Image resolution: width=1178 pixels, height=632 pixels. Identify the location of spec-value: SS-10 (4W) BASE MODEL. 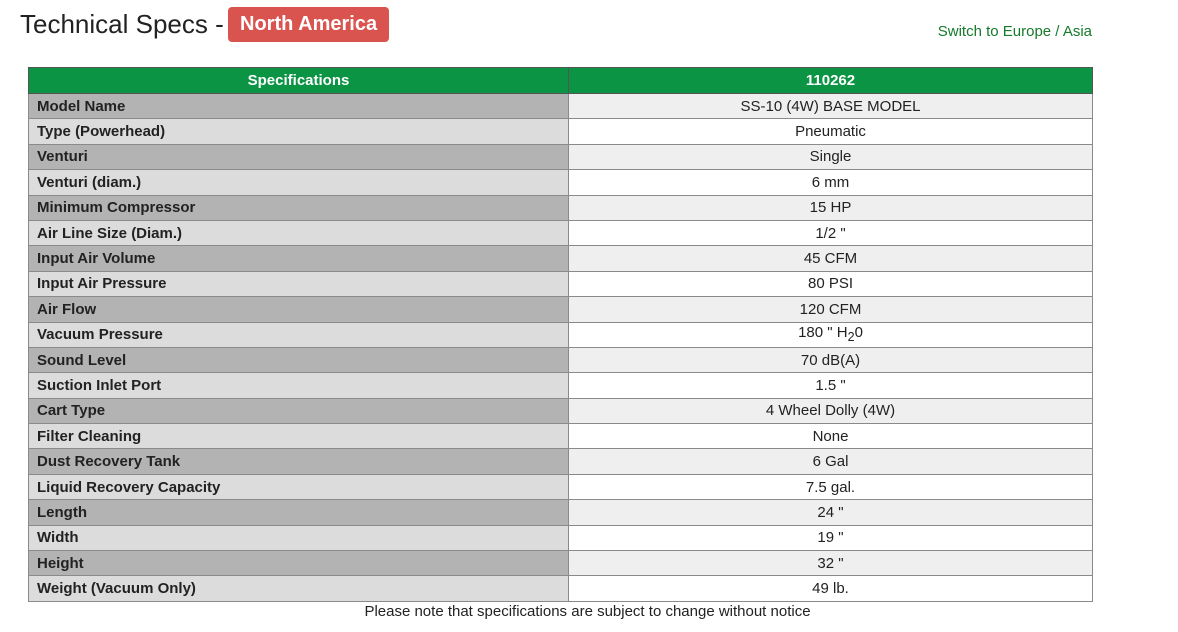
(830, 106).